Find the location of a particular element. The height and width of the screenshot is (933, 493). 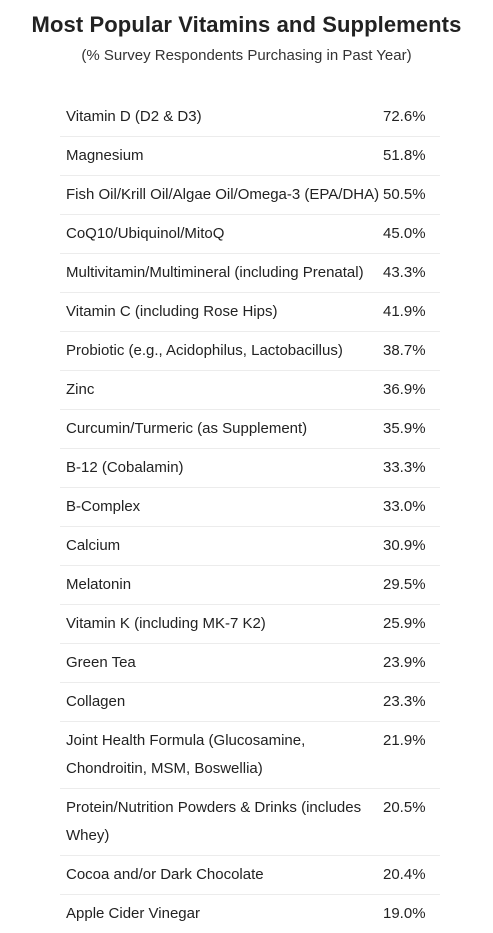

row-value: 33.0% is located at coordinates (404, 506).